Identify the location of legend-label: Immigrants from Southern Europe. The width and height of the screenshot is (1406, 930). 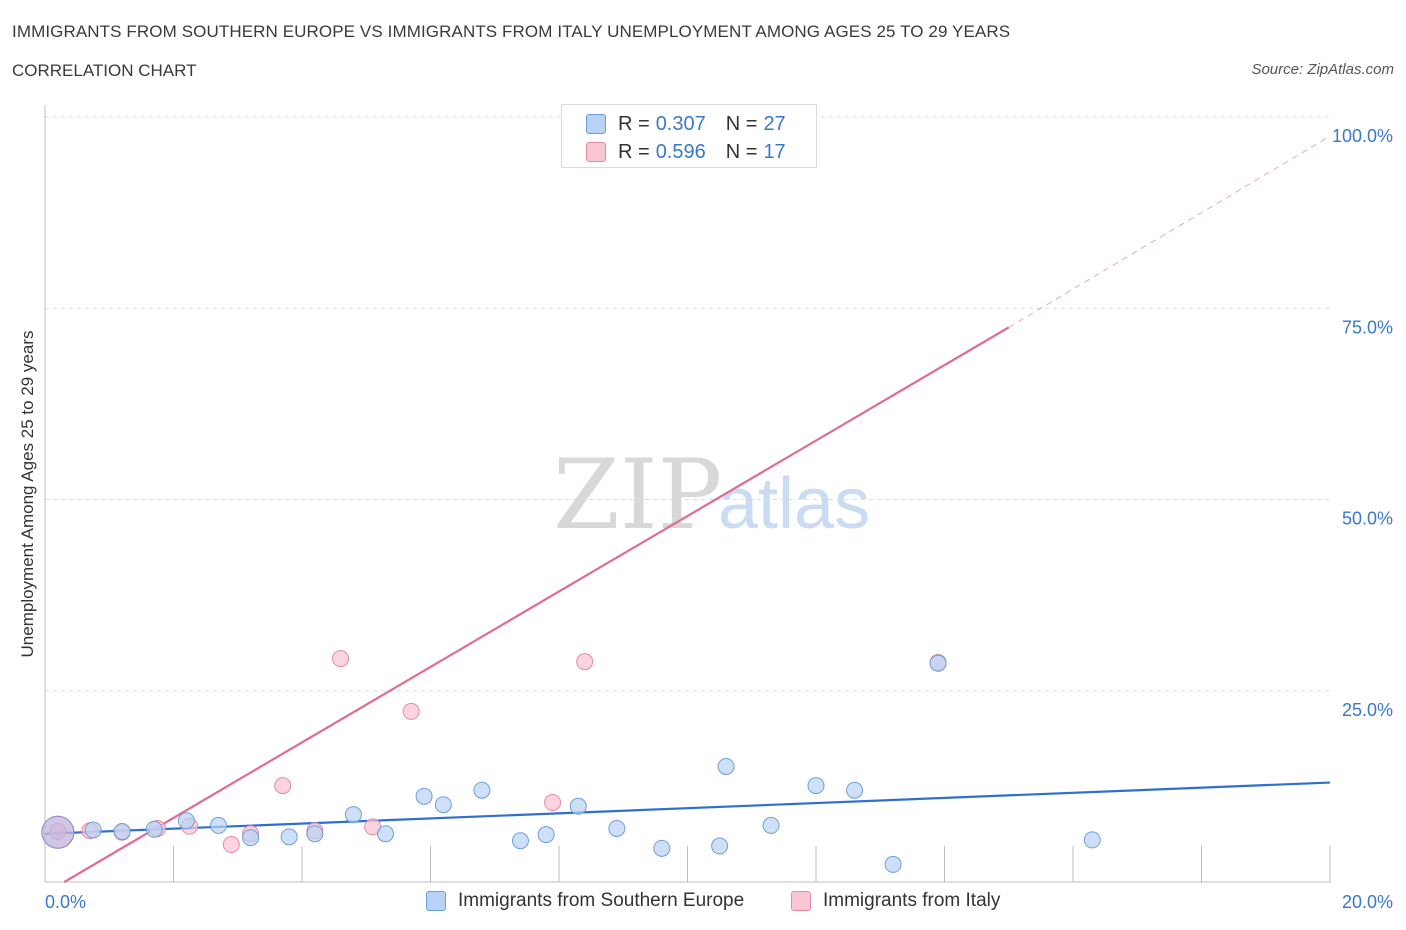
(601, 900).